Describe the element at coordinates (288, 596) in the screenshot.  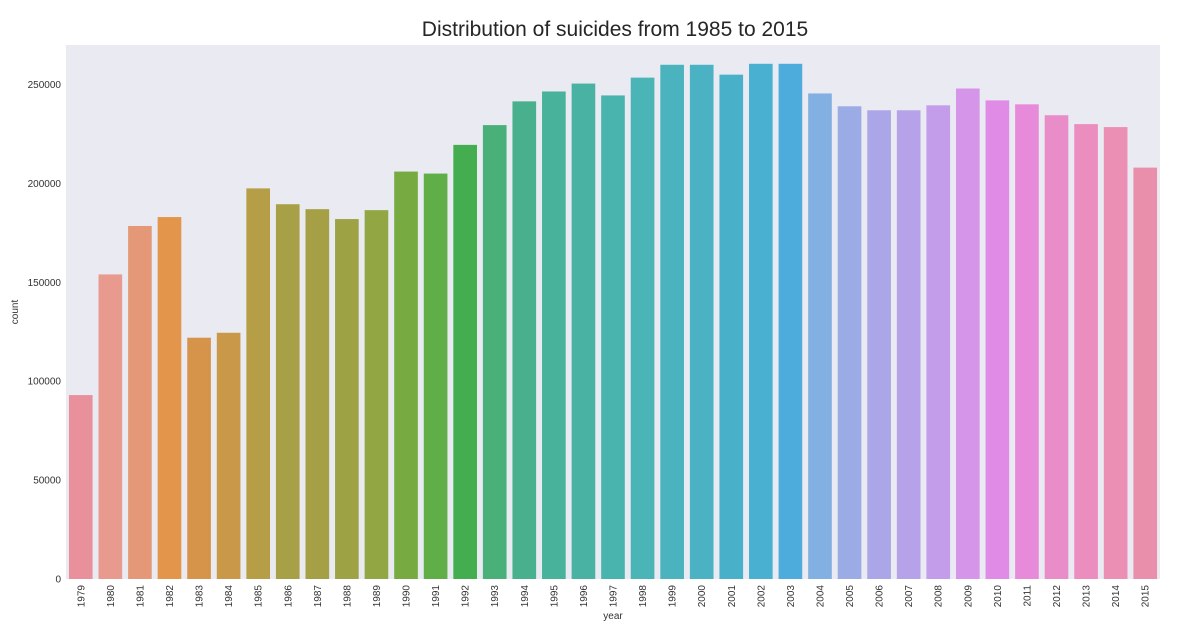
I see `x-tick-label: 1986` at that location.